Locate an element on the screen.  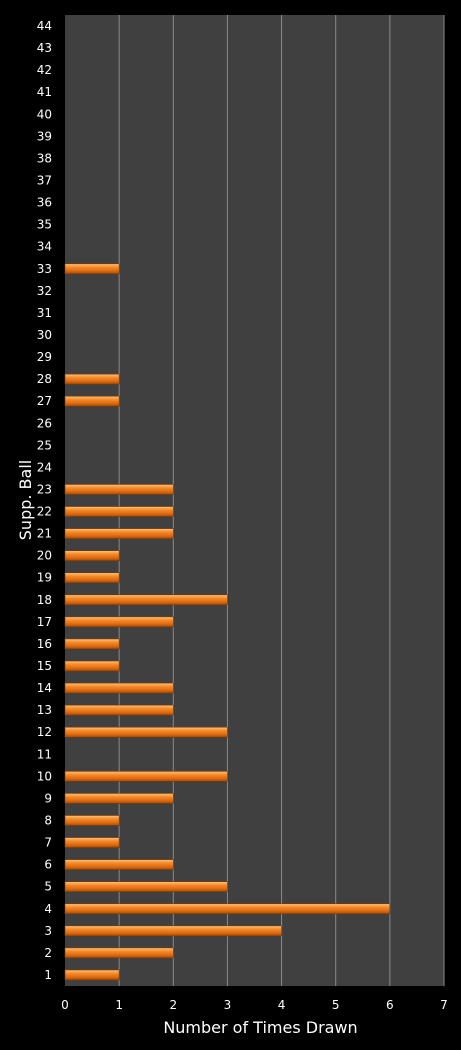
y-tick-label: 11 is located at coordinates (44, 754).